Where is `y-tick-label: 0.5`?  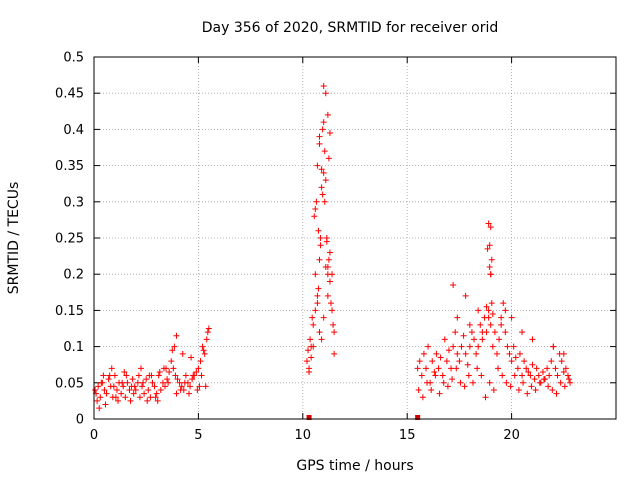 y-tick-label: 0.5 is located at coordinates (73, 58).